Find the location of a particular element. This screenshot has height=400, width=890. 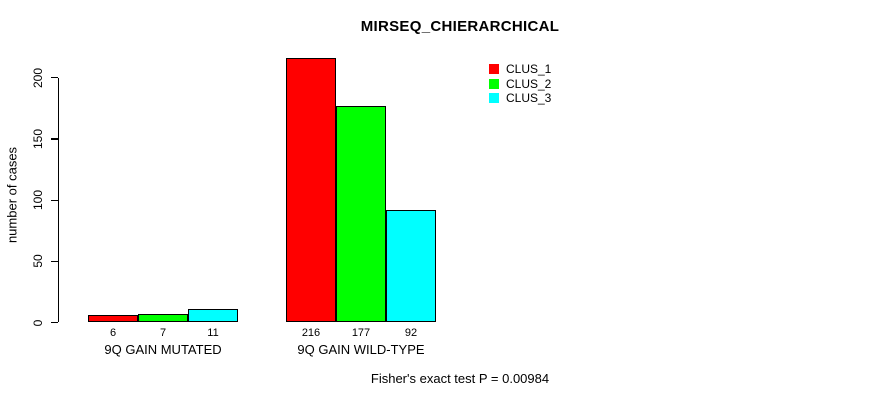

bar-value-label: 7 is located at coordinates (163, 333).